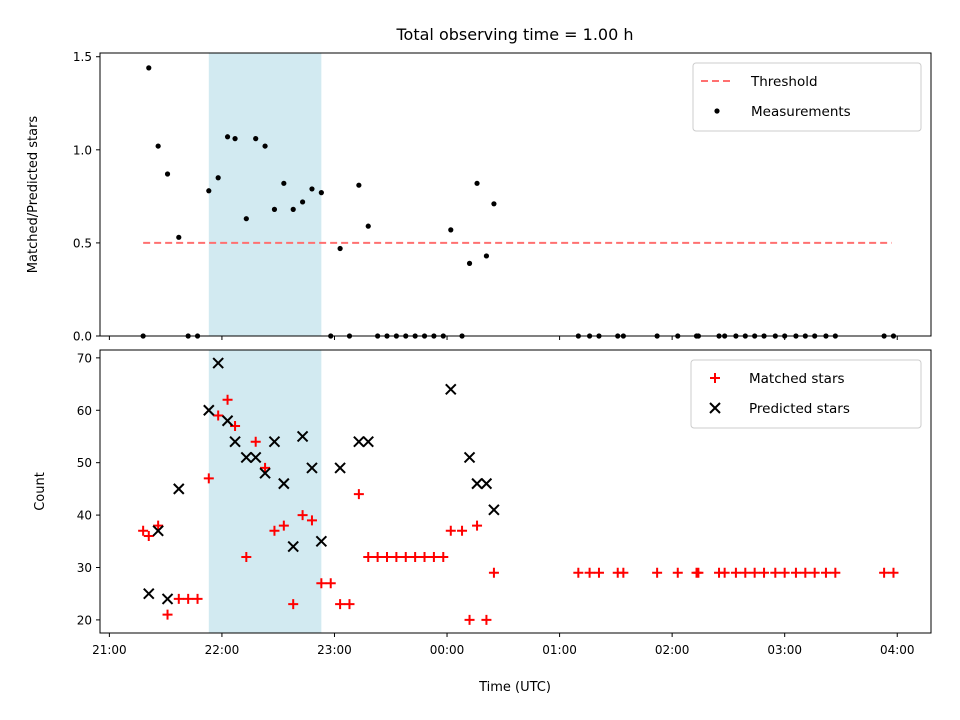 The image size is (960, 720). Describe the element at coordinates (82, 150) in the screenshot. I see `y-tick-label: 1.0` at that location.